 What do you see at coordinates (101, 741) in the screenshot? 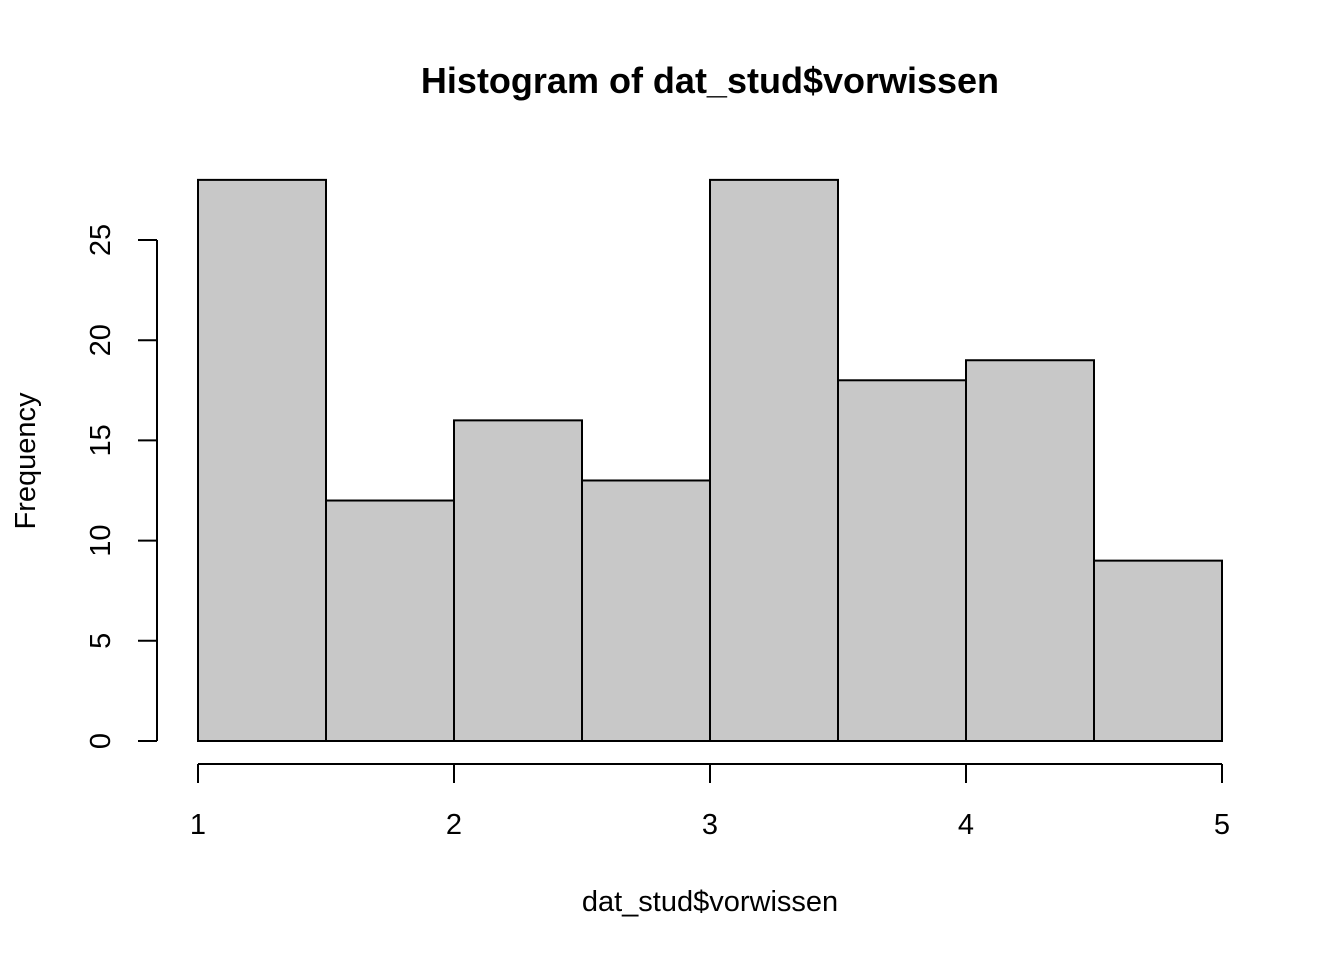
I see `y-tick-label: 0` at bounding box center [101, 741].